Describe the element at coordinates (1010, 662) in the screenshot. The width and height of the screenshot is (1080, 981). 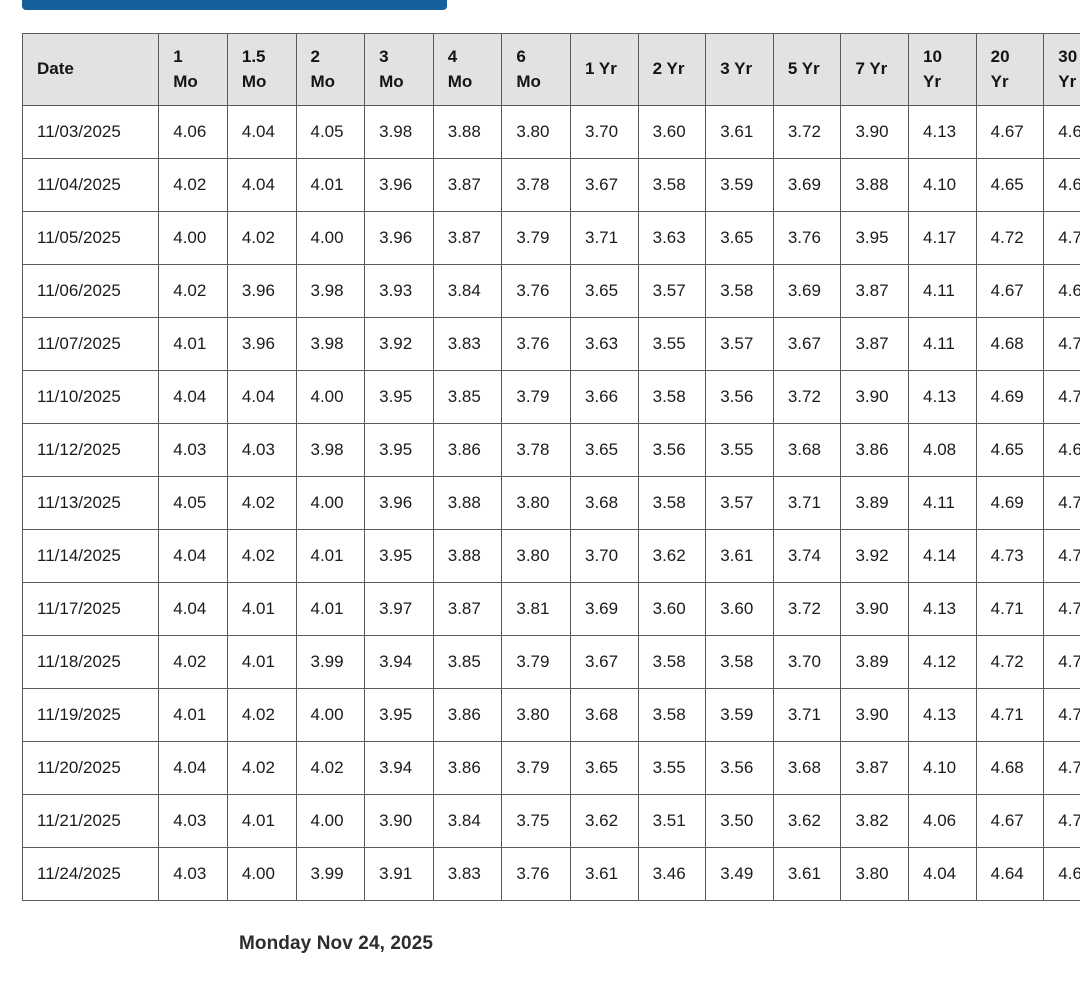
I see `cell-rate-20yr: 4.72` at that location.